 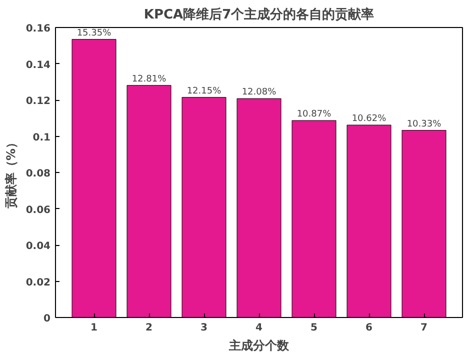 What do you see at coordinates (259, 328) in the screenshot?
I see `x-tick-label: 4` at bounding box center [259, 328].